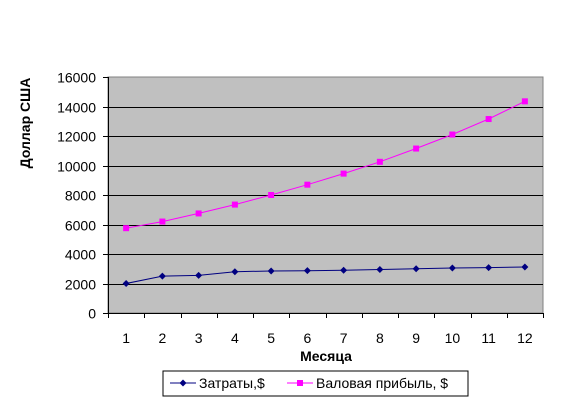 This screenshot has height=403, width=585. Describe the element at coordinates (488, 338) in the screenshot. I see `x-tick-label: 11` at that location.